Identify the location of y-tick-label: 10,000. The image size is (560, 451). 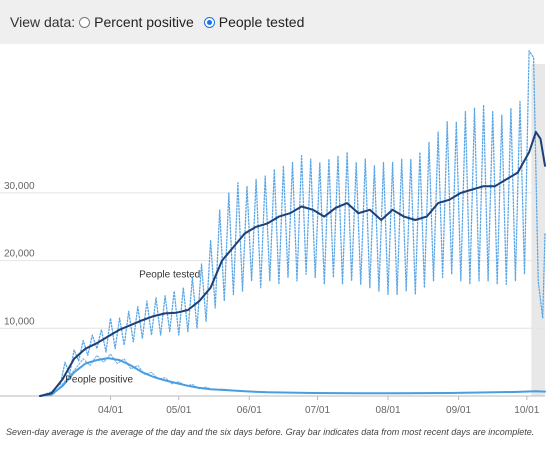
(19, 321).